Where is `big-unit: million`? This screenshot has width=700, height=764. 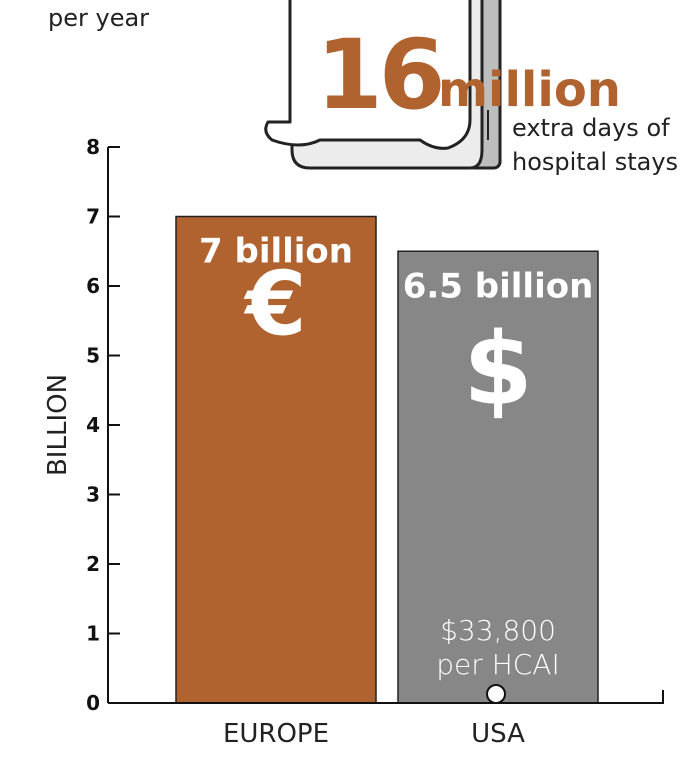
big-unit: million is located at coordinates (529, 90).